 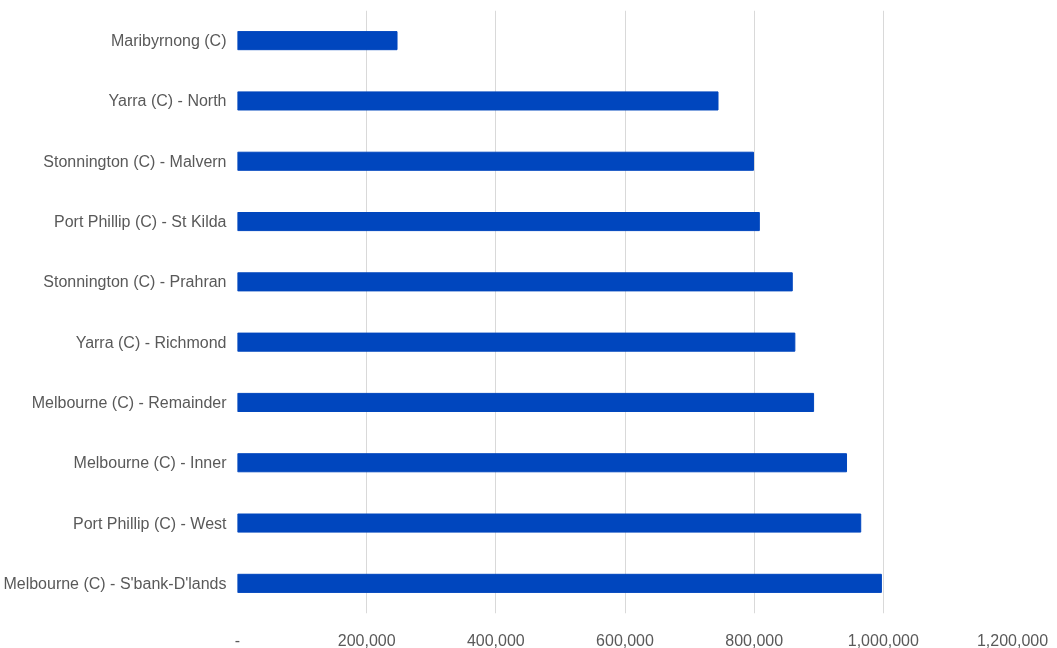 What do you see at coordinates (754, 639) in the screenshot?
I see `x-tick-label: 800,000` at bounding box center [754, 639].